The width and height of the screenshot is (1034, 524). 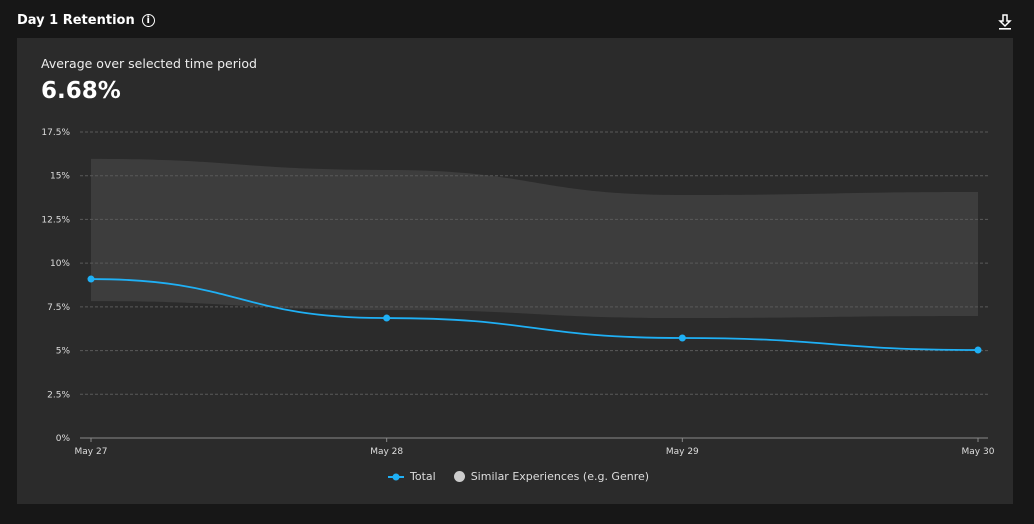 What do you see at coordinates (978, 452) in the screenshot?
I see `x-tick-label: May 30` at bounding box center [978, 452].